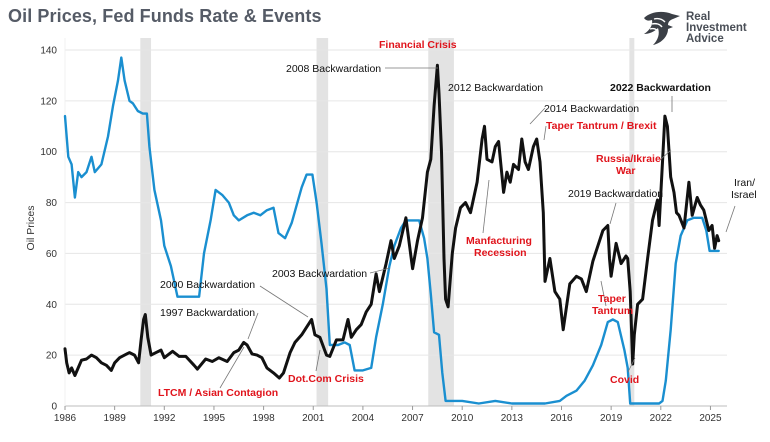  Describe the element at coordinates (624, 380) in the screenshot. I see `covid-annotation: Covid` at that location.